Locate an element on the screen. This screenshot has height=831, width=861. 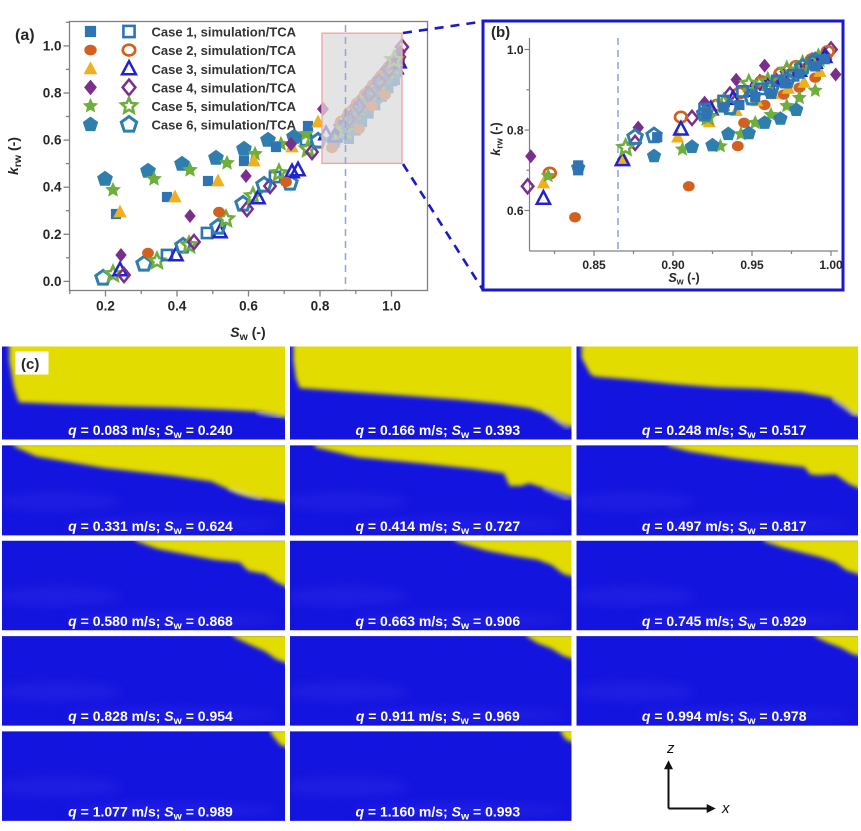
svg-text: Case 5, simulation/TCA is located at coordinates (224, 106).